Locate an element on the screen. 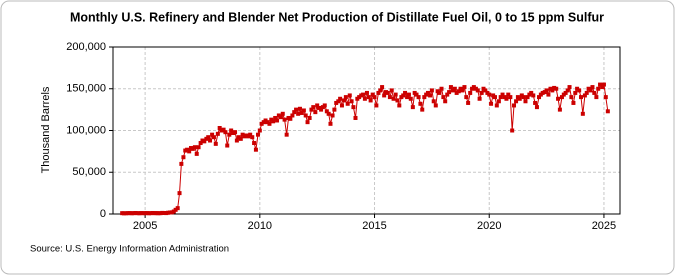 Image resolution: width=675 pixels, height=275 pixels. y-tick-label: 0 is located at coordinates (103, 214).